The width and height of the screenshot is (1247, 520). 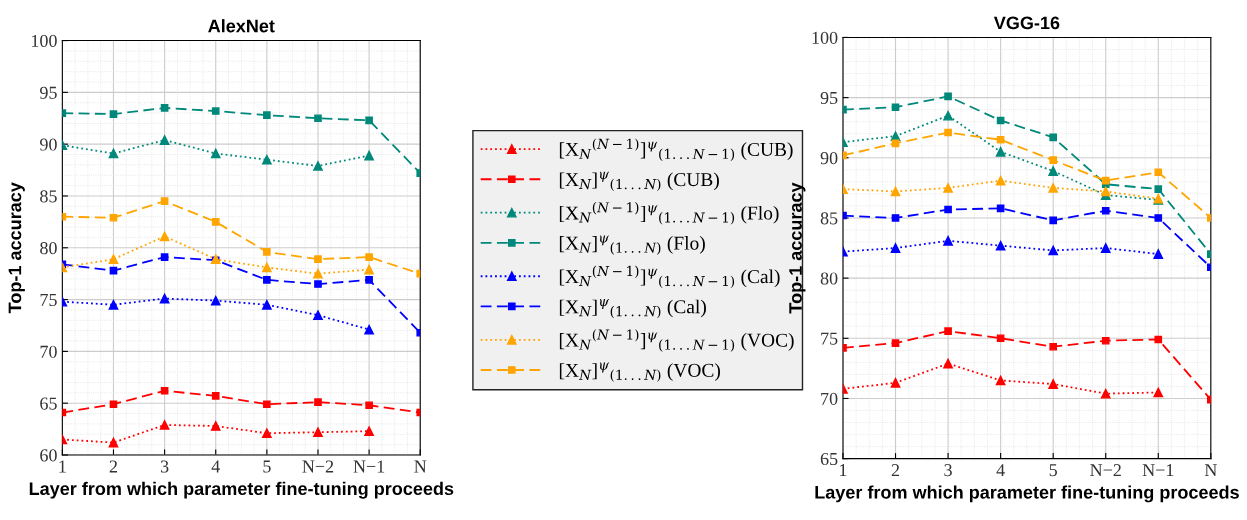 What do you see at coordinates (1053, 470) in the screenshot?
I see `x-tick-label: 5` at bounding box center [1053, 470].